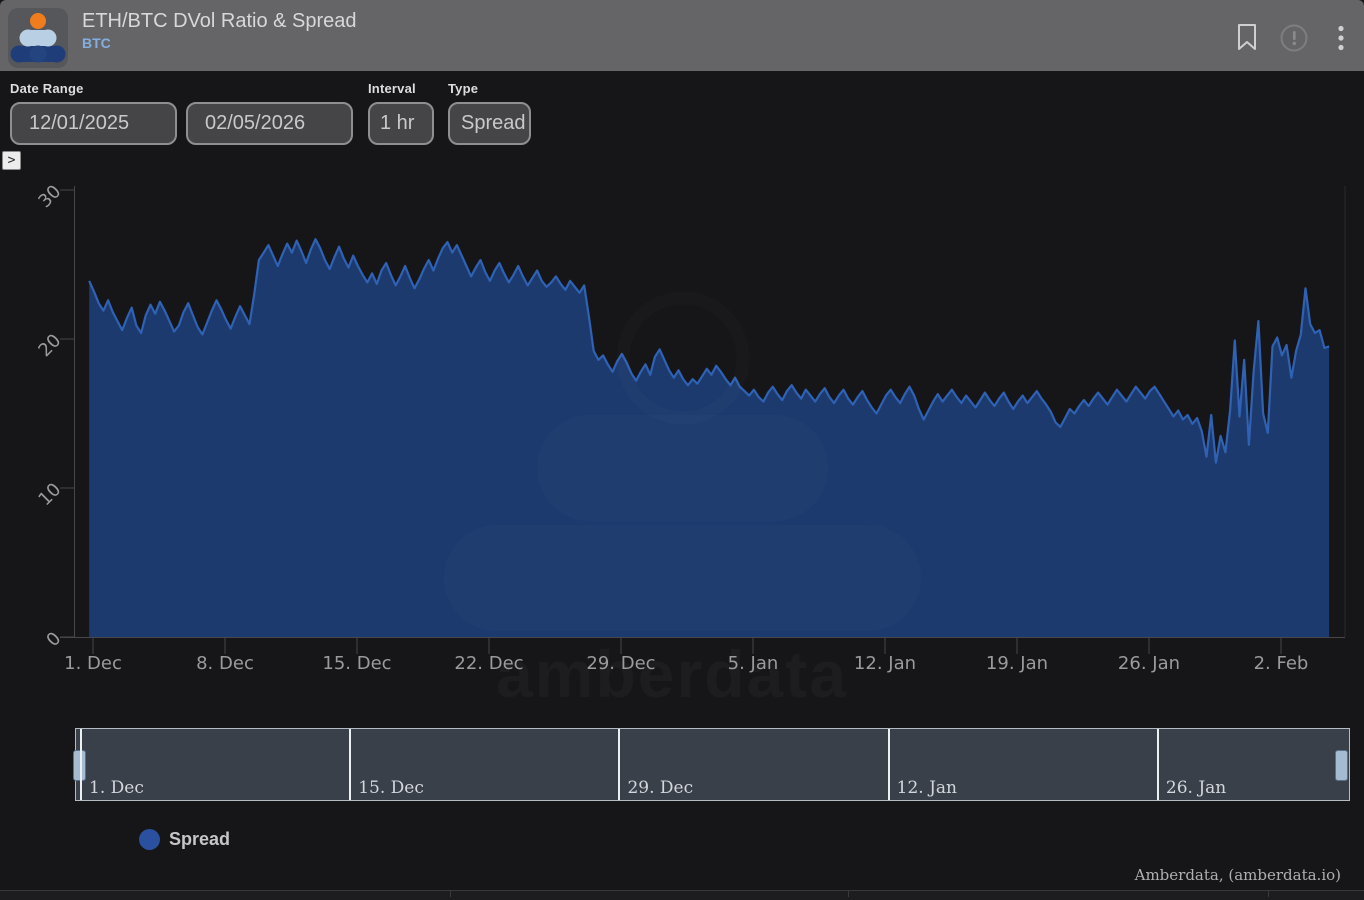  What do you see at coordinates (672, 674) in the screenshot?
I see `watermark-text: amberdata` at bounding box center [672, 674].